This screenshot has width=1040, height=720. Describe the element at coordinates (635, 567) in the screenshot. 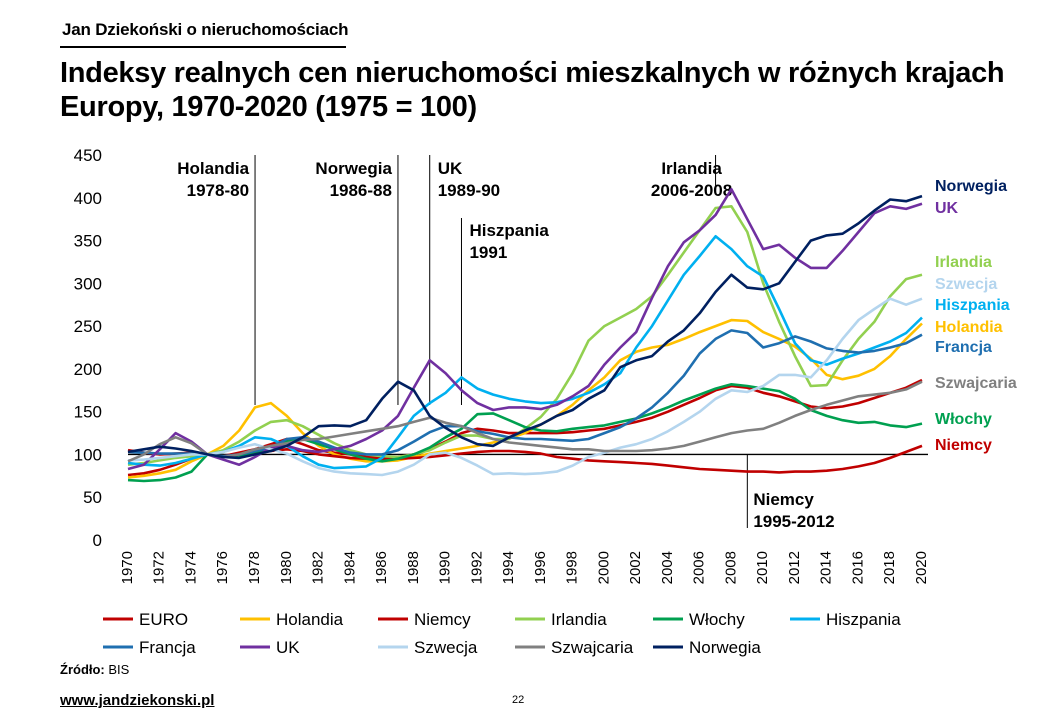

I see `x-tick-label: 2002` at that location.